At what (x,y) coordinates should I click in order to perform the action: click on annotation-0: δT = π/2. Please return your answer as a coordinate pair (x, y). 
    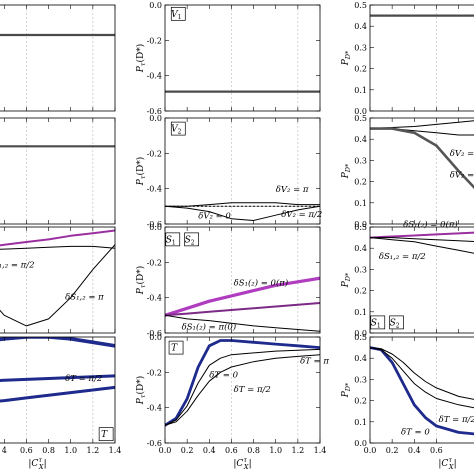
    Looking at the image, I should click on (83, 379).